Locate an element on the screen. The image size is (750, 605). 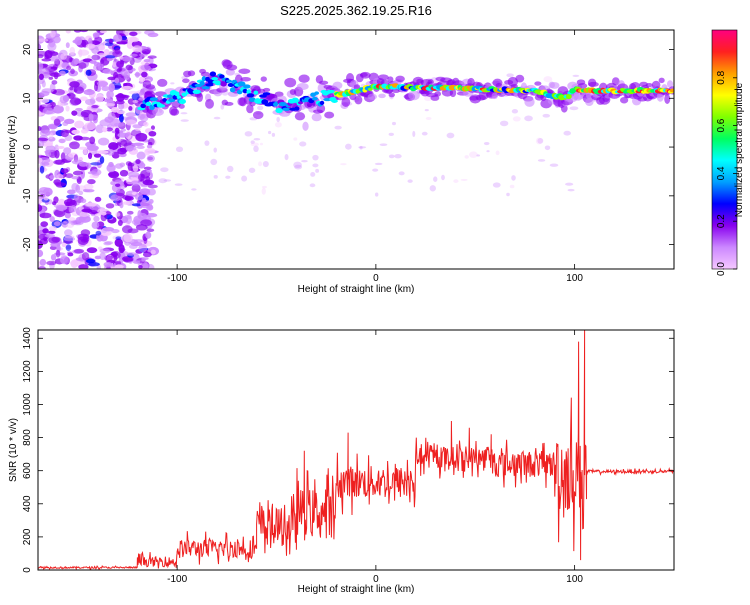
spectrogram-x-tick-label: 0 is located at coordinates (376, 278).